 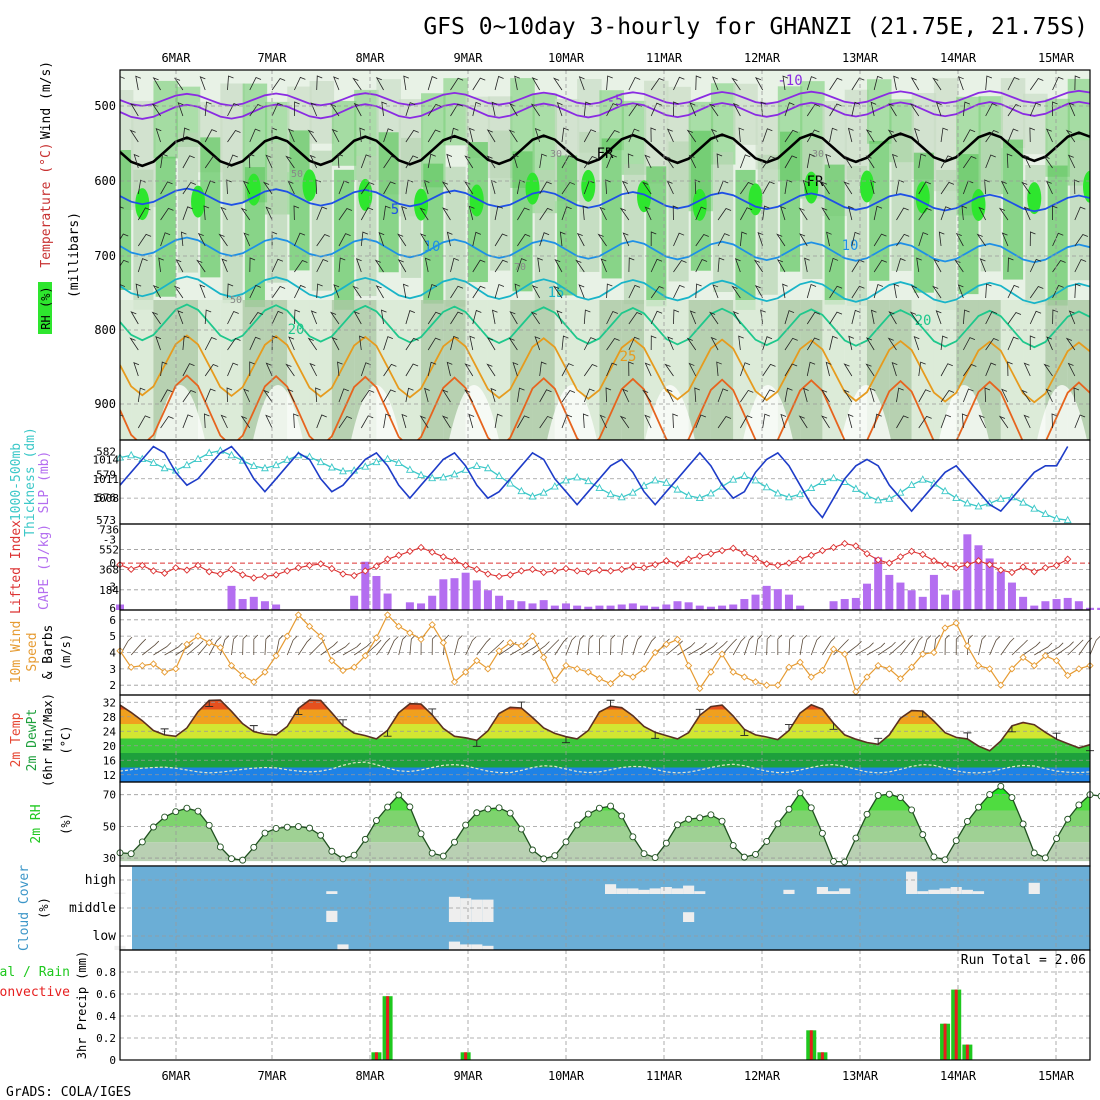 What do you see at coordinates (605, 154) in the screenshot?
I see `isotherm-label: FR` at bounding box center [605, 154].